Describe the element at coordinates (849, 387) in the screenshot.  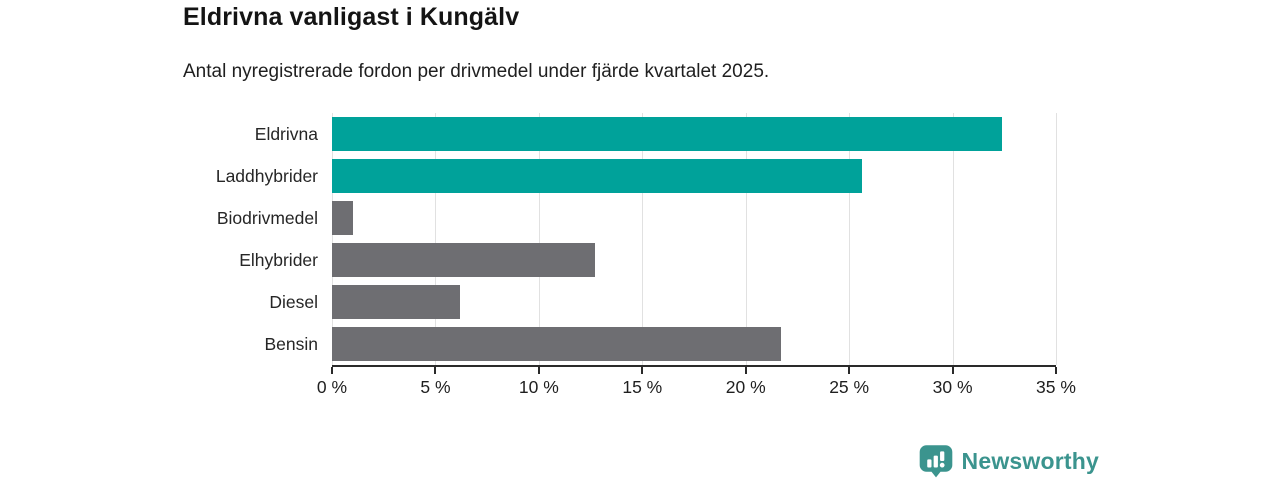
I see `x-axis-tick-label: 25 %` at that location.